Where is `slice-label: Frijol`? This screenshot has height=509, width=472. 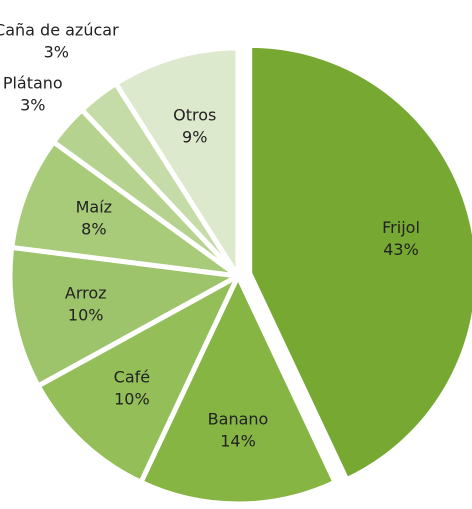 slice-label: Frijol is located at coordinates (401, 227).